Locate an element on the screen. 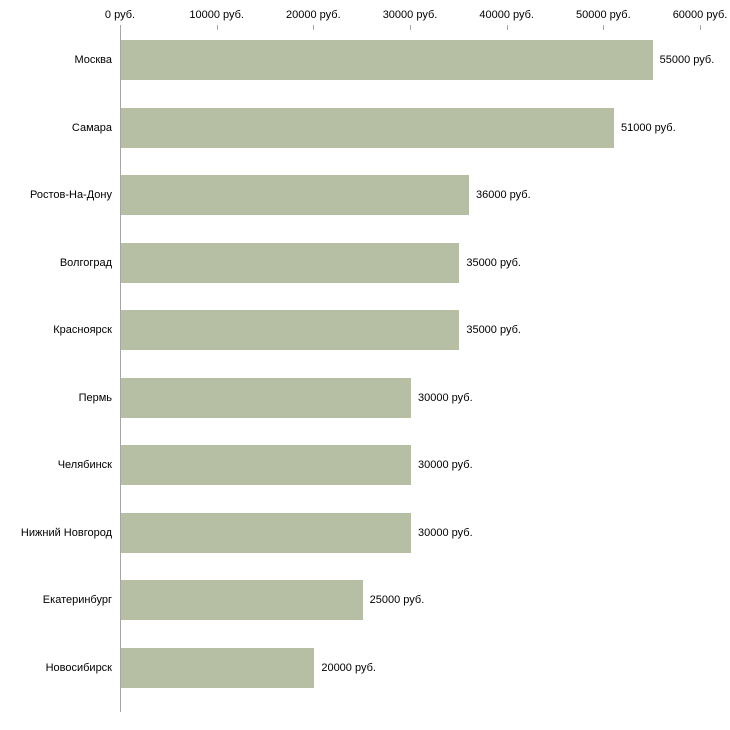 The height and width of the screenshot is (730, 730). x-tick-label: 50000 руб. is located at coordinates (603, 15).